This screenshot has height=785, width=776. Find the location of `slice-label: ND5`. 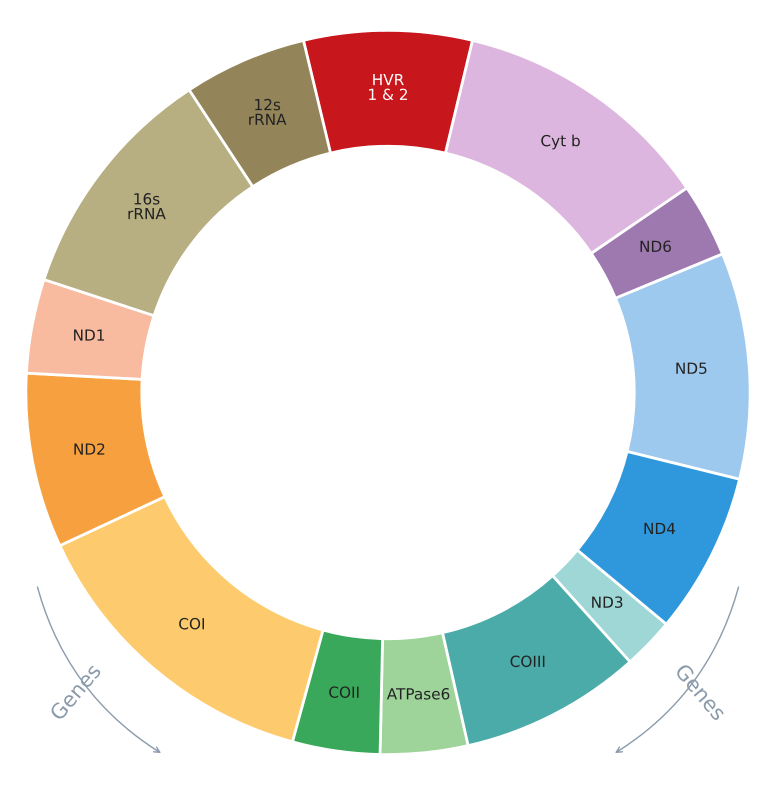

slice-label: ND5 is located at coordinates (691, 368).